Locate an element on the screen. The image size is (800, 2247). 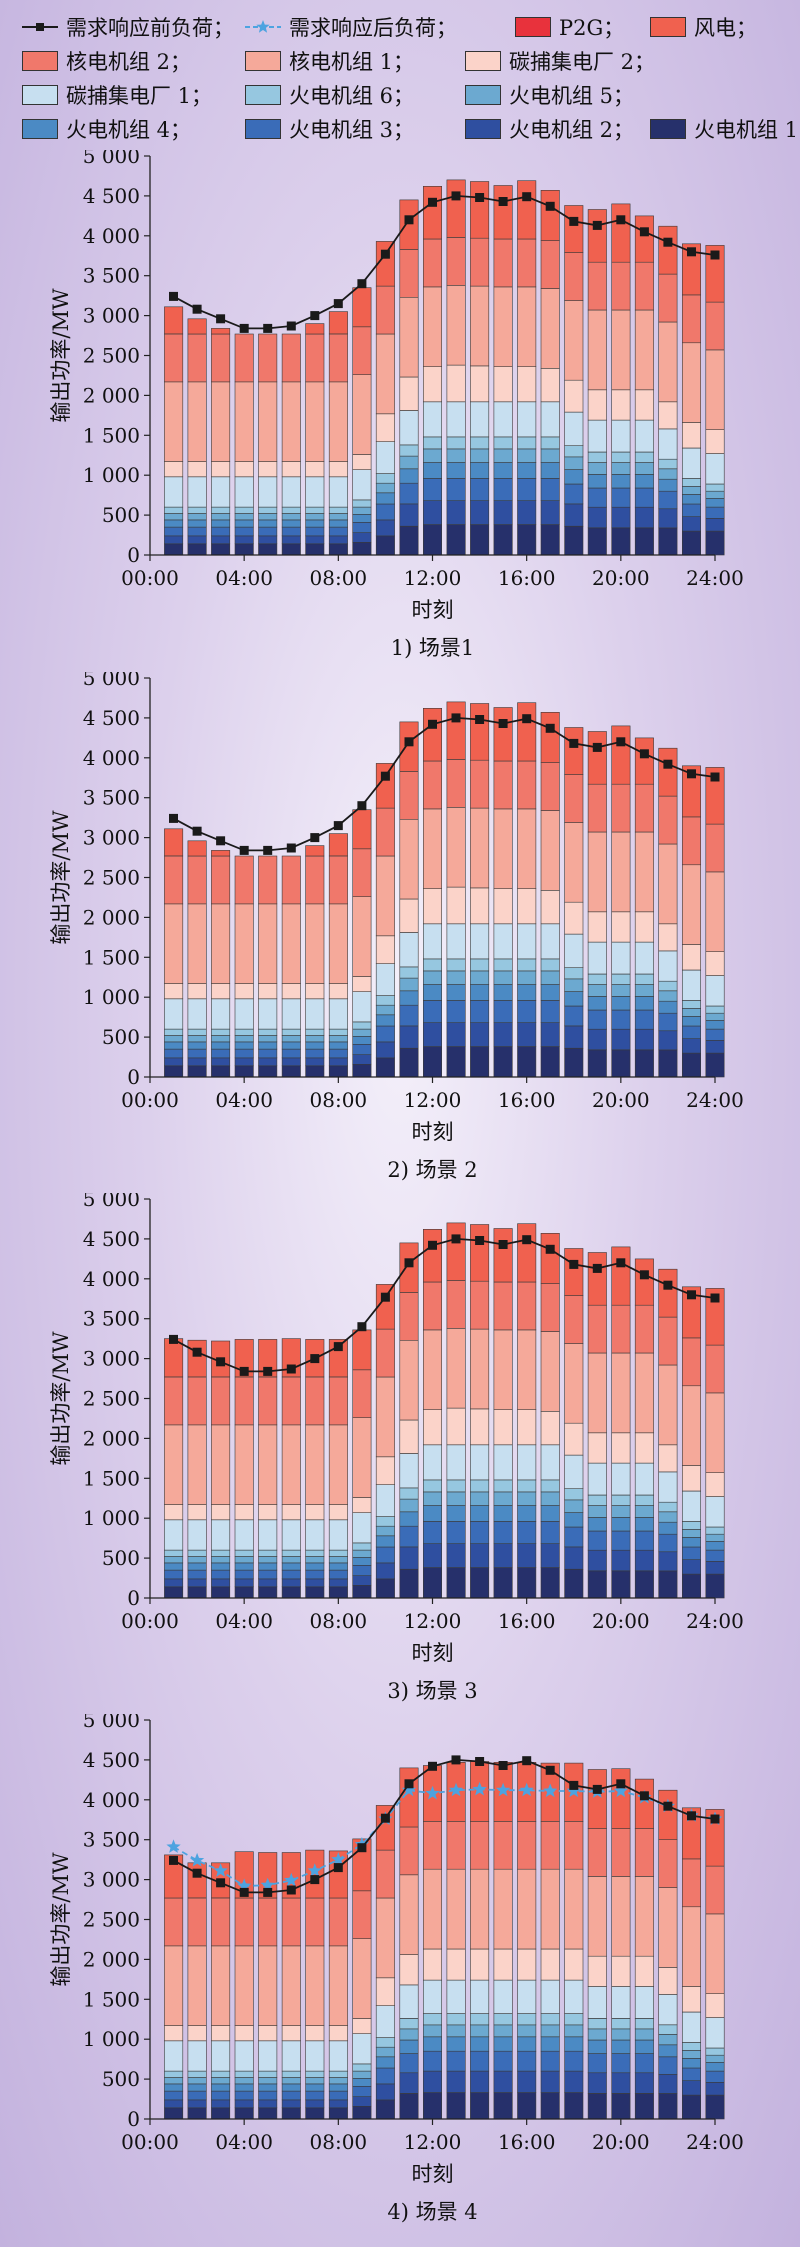
y-tick-label: 2 500 is located at coordinates (111, 1920).